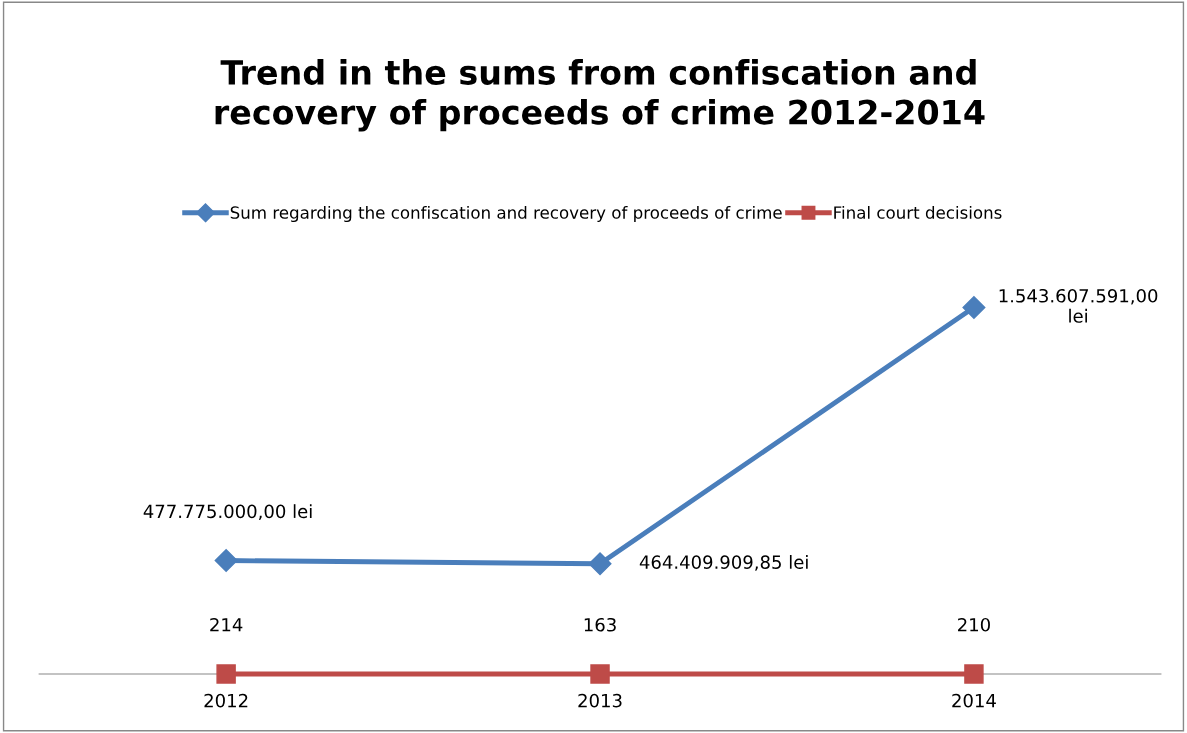 The image size is (1187, 733). Describe the element at coordinates (600, 624) in the screenshot. I see `data-label: 163` at that location.